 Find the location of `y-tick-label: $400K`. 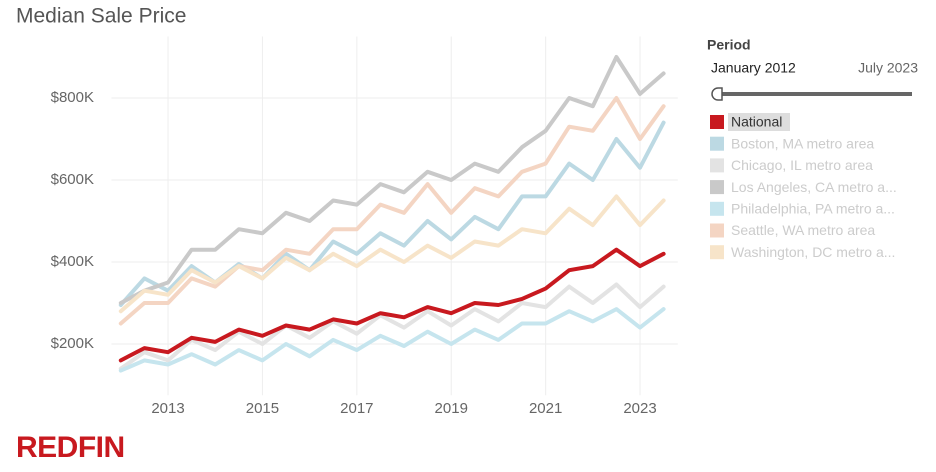

y-tick-label: $400K is located at coordinates (72, 261).